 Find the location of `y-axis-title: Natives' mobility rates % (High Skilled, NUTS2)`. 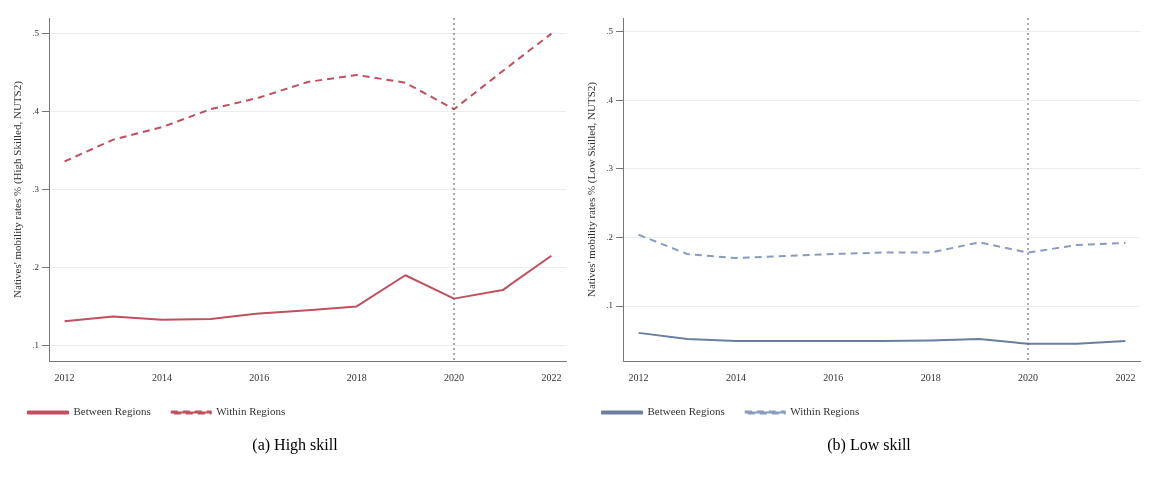

y-axis-title: Natives' mobility rates % (High Skilled, NUTS2) is located at coordinates (18, 189).